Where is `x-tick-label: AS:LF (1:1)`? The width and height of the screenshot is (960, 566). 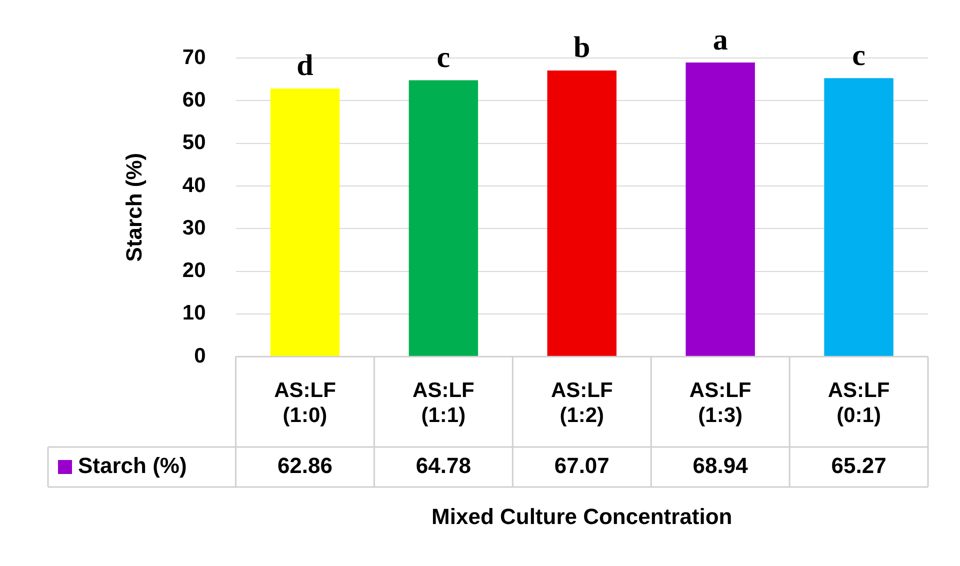
x-tick-label: AS:LF (1:1) is located at coordinates (443, 403).